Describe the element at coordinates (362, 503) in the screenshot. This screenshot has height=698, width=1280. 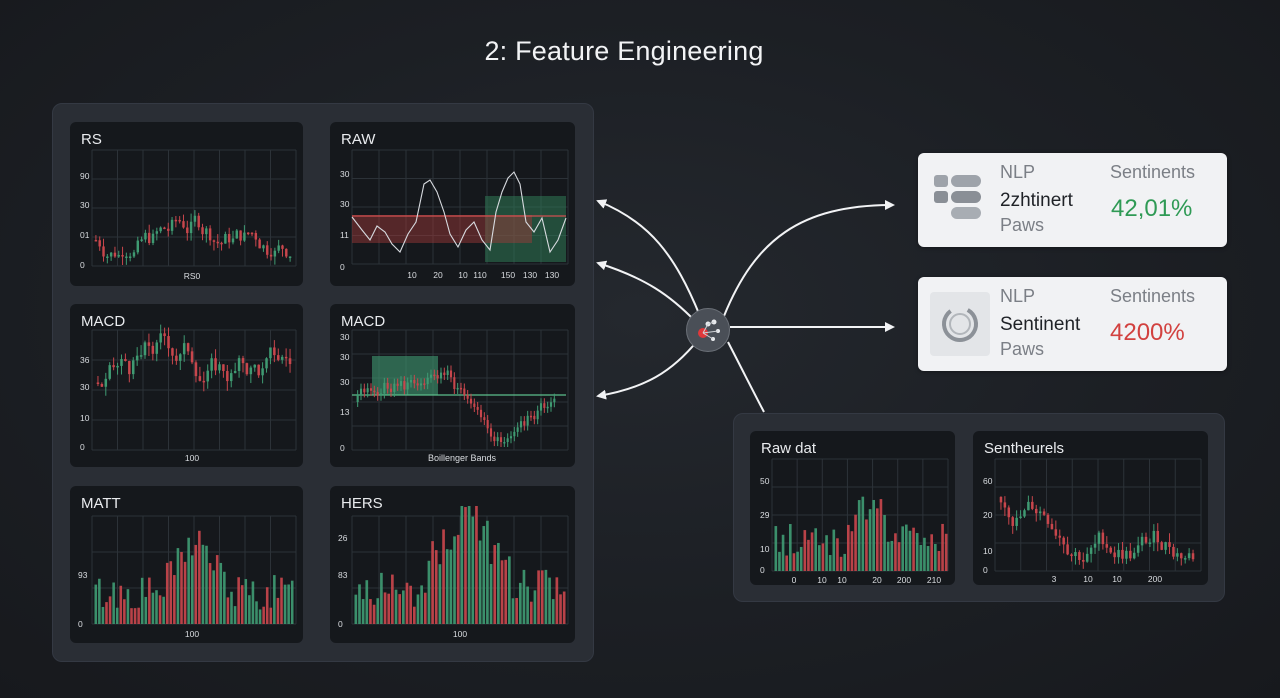
I see `hers-panel-title: HERS` at that location.